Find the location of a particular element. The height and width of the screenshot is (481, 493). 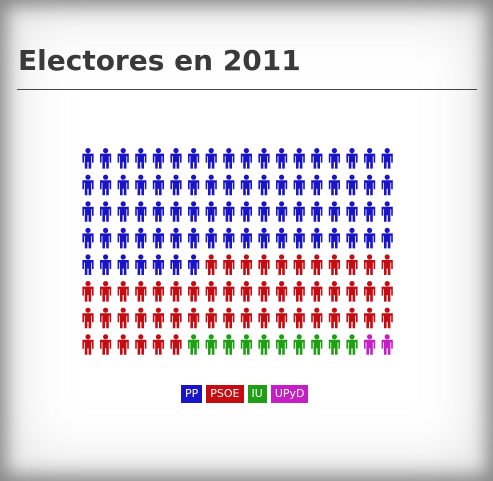

legend-item-psoe: PSOE is located at coordinates (225, 394).